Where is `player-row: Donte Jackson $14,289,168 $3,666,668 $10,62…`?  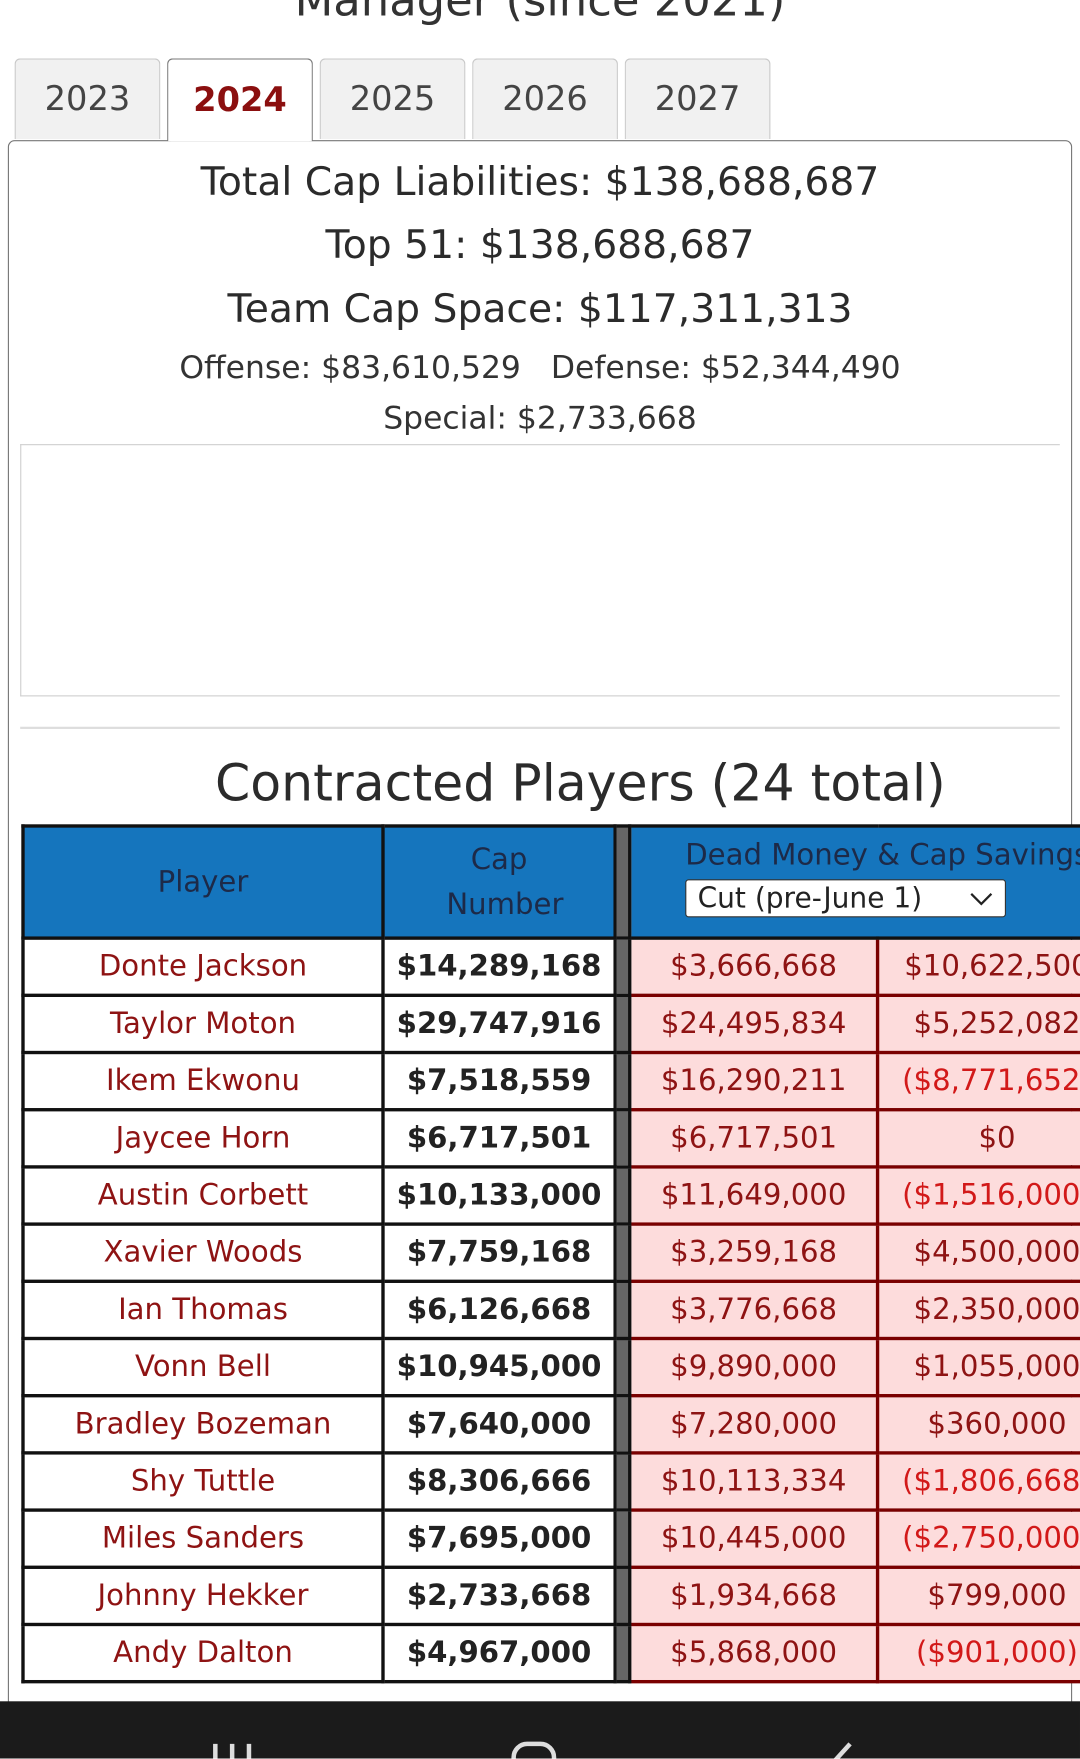 player-row: Donte Jackson $14,289,168 $3,666,668 $10,62… is located at coordinates (550, 967).